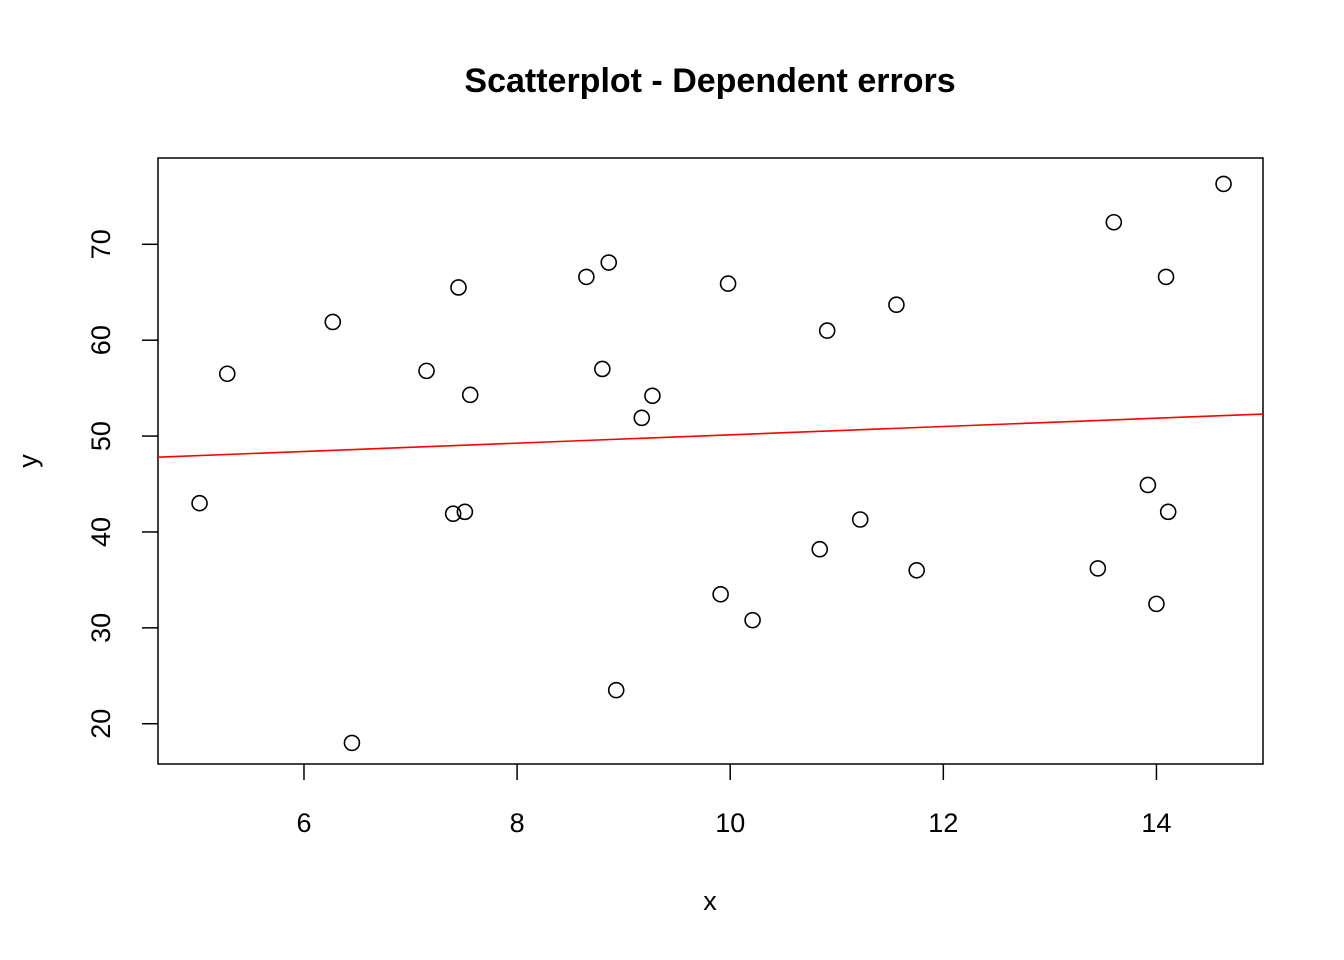 This screenshot has width=1344, height=960. What do you see at coordinates (122, 484) in the screenshot?
I see `y-axis: 20 30 40 50 60 70` at bounding box center [122, 484].